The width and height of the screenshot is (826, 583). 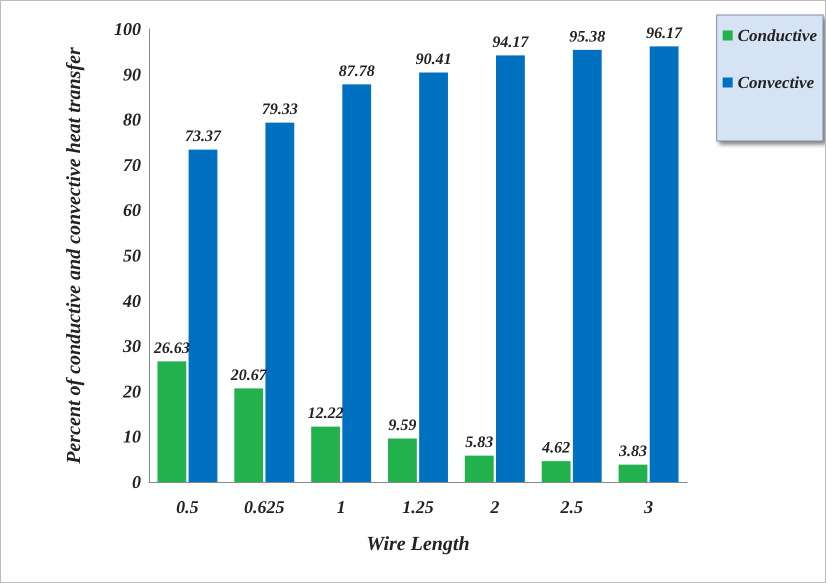 I want to click on data-label: 79.33, so click(x=280, y=109).